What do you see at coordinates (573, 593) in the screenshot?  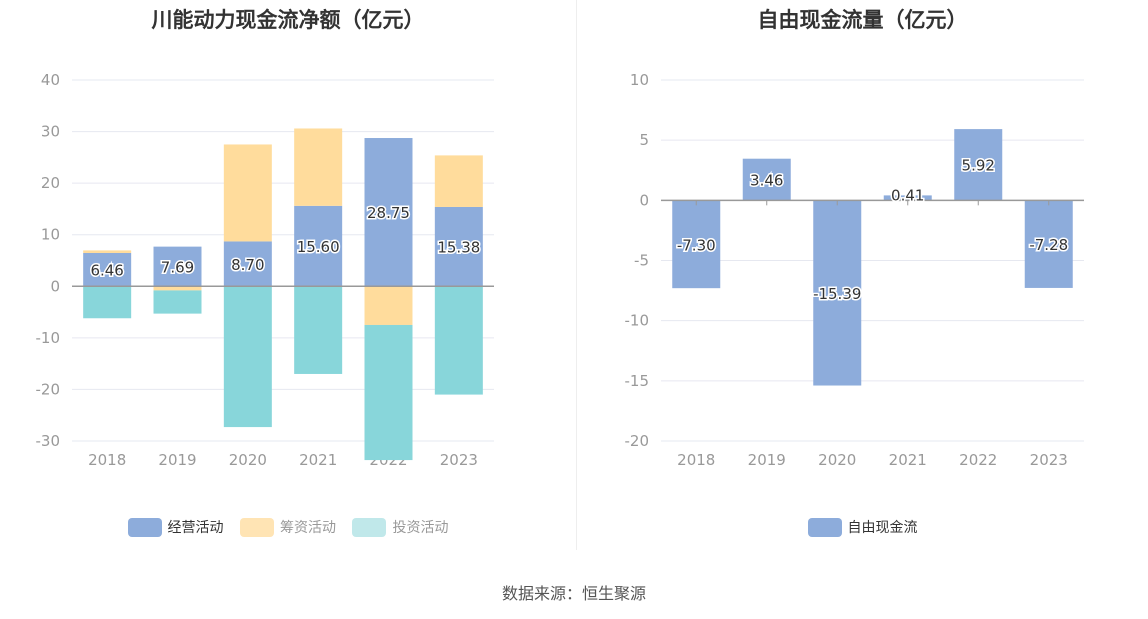 I see `data-source-note: 数据来源：恒生聚源` at bounding box center [573, 593].